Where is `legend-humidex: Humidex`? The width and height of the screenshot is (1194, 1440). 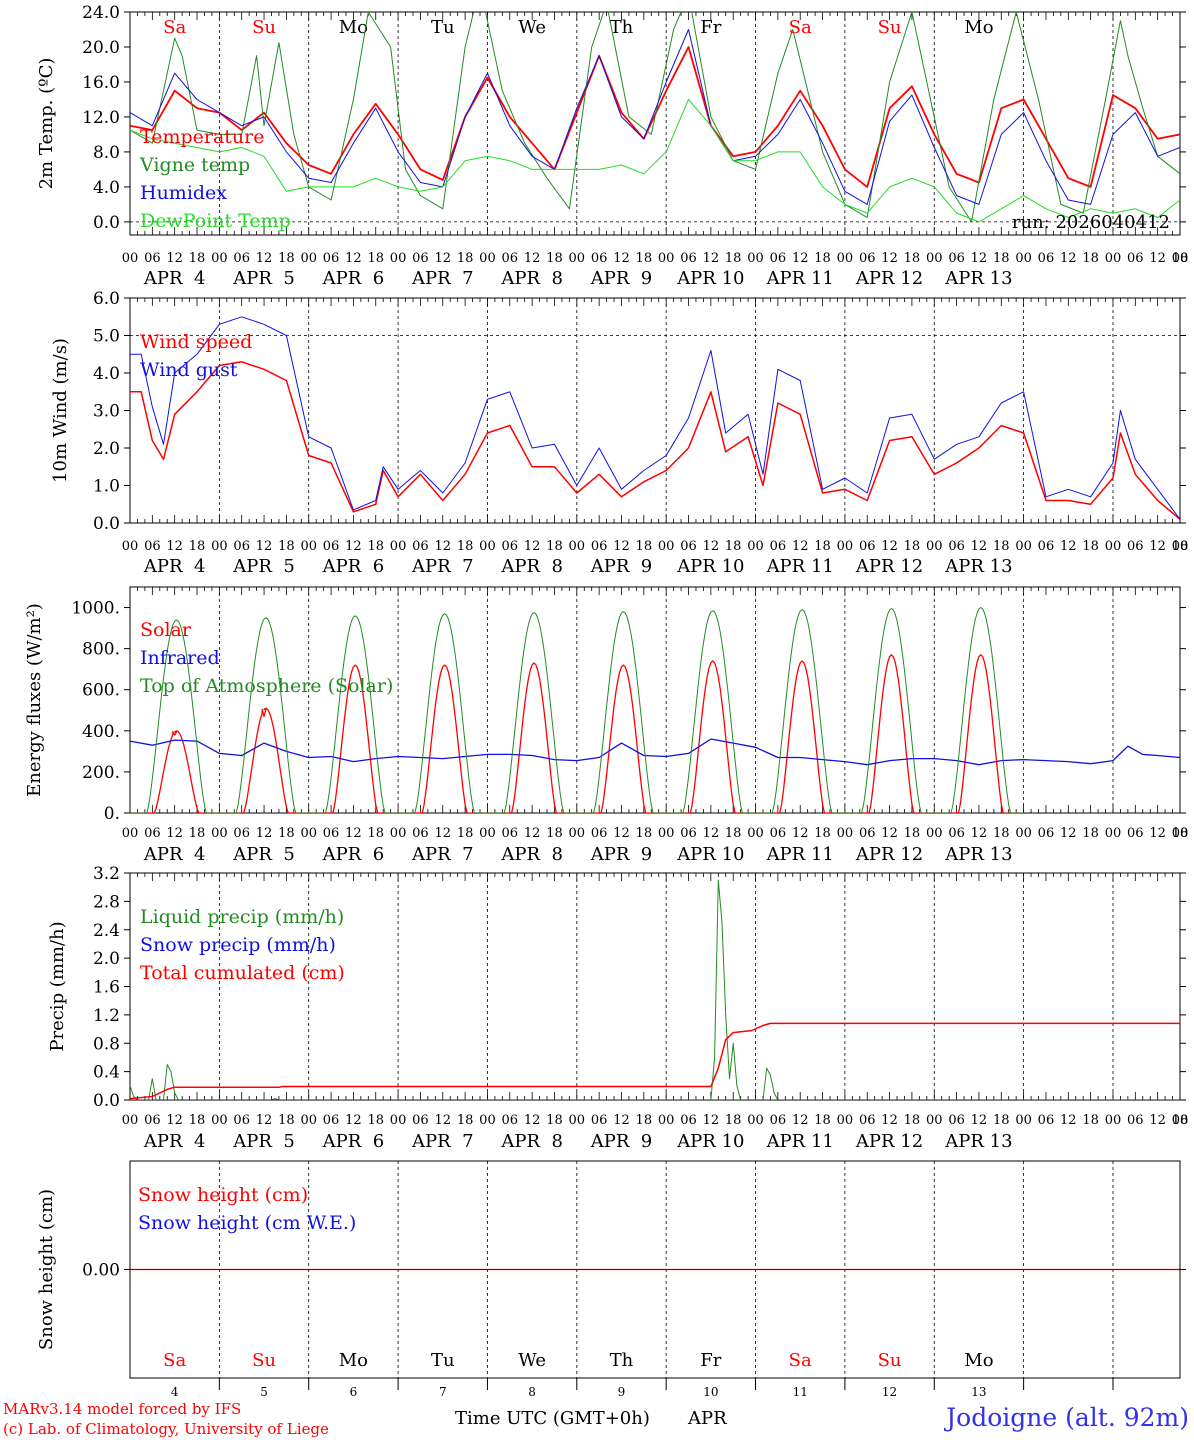
legend-humidex: Humidex is located at coordinates (183, 193).